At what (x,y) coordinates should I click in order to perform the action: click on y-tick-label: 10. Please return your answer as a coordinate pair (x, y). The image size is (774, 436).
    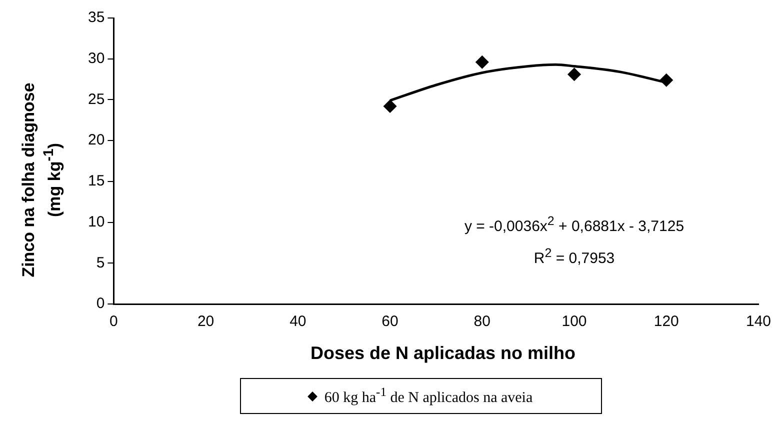
    Looking at the image, I should click on (96, 221).